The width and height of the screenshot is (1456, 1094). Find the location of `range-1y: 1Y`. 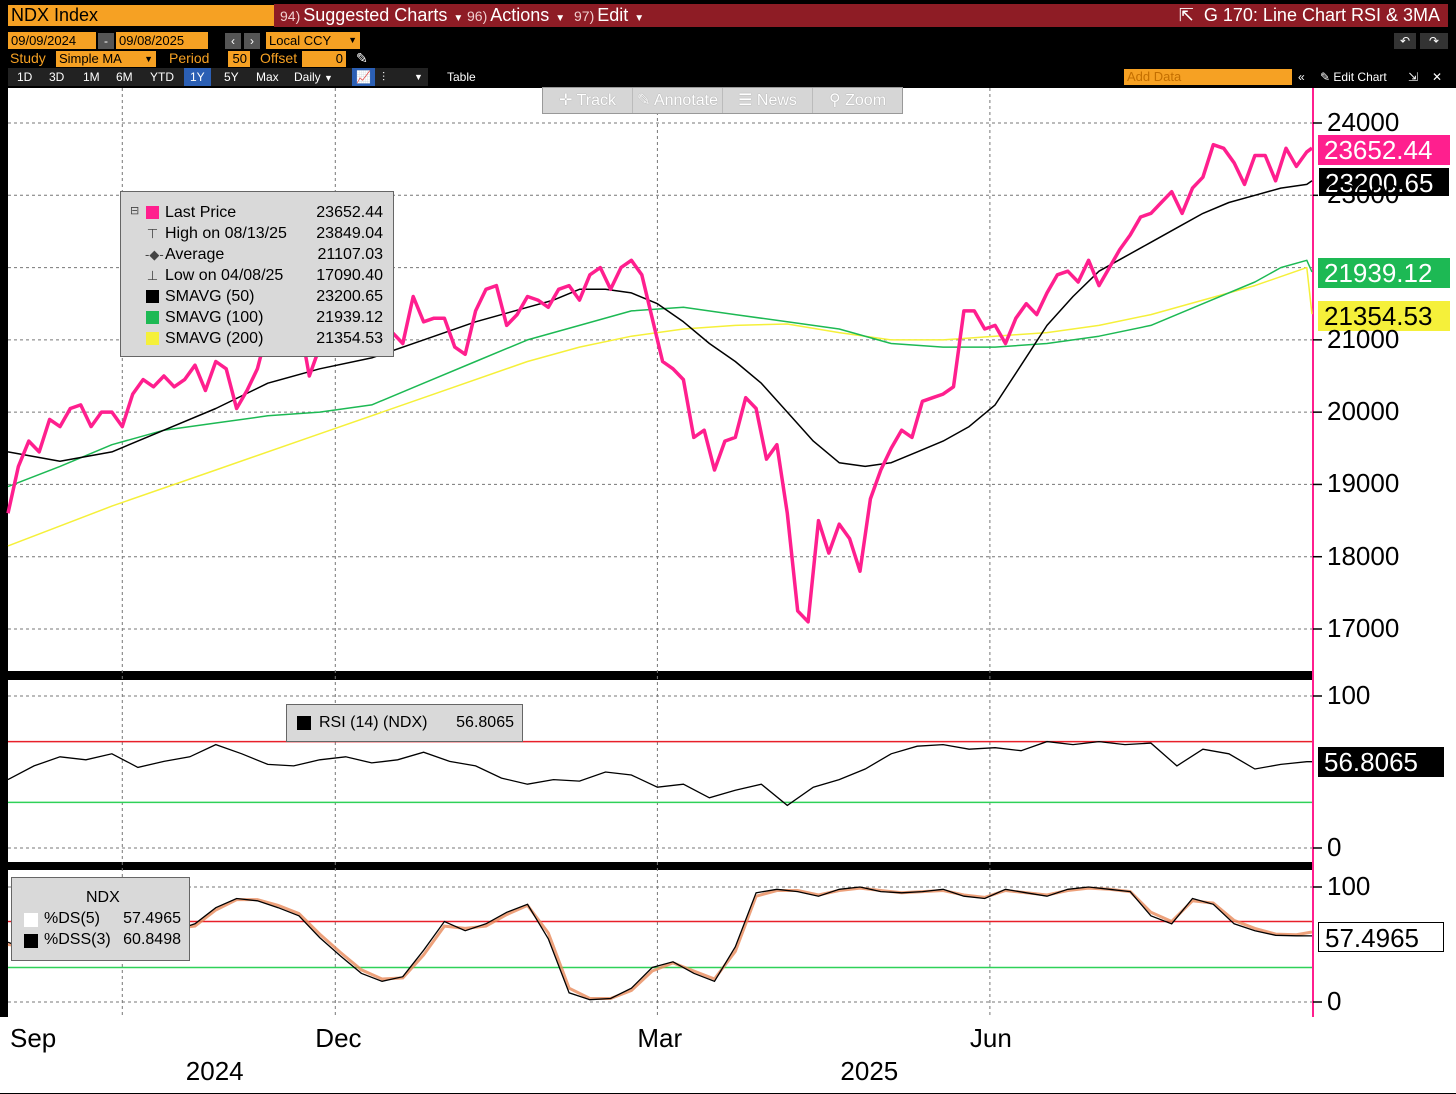

range-1y: 1Y is located at coordinates (197, 77).